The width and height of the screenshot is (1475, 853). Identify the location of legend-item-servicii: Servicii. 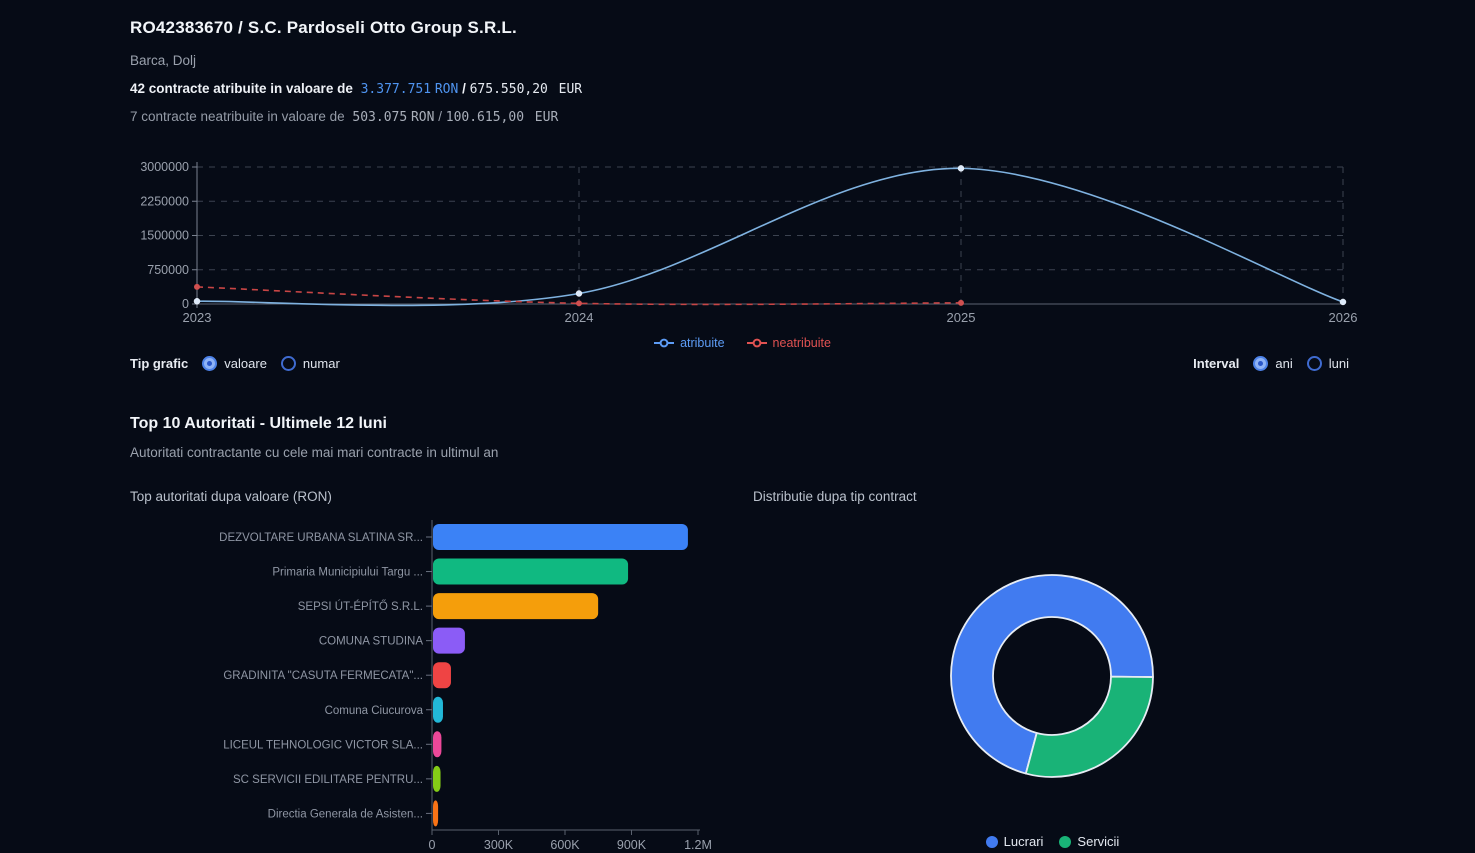
(1089, 841).